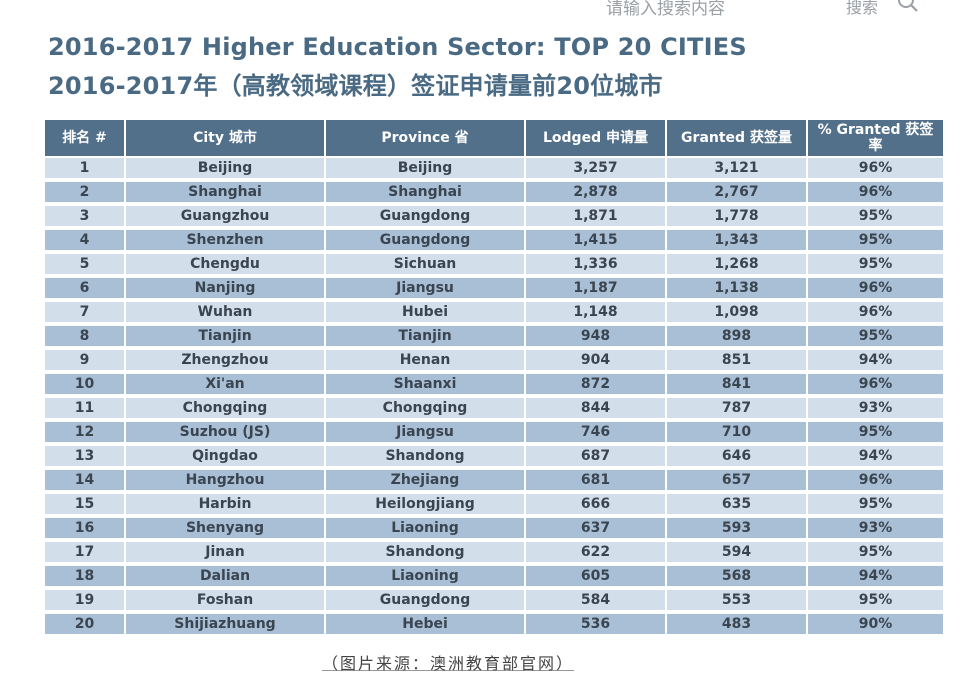 The image size is (980, 700). I want to click on cell-lodged: 1,415, so click(595, 241).